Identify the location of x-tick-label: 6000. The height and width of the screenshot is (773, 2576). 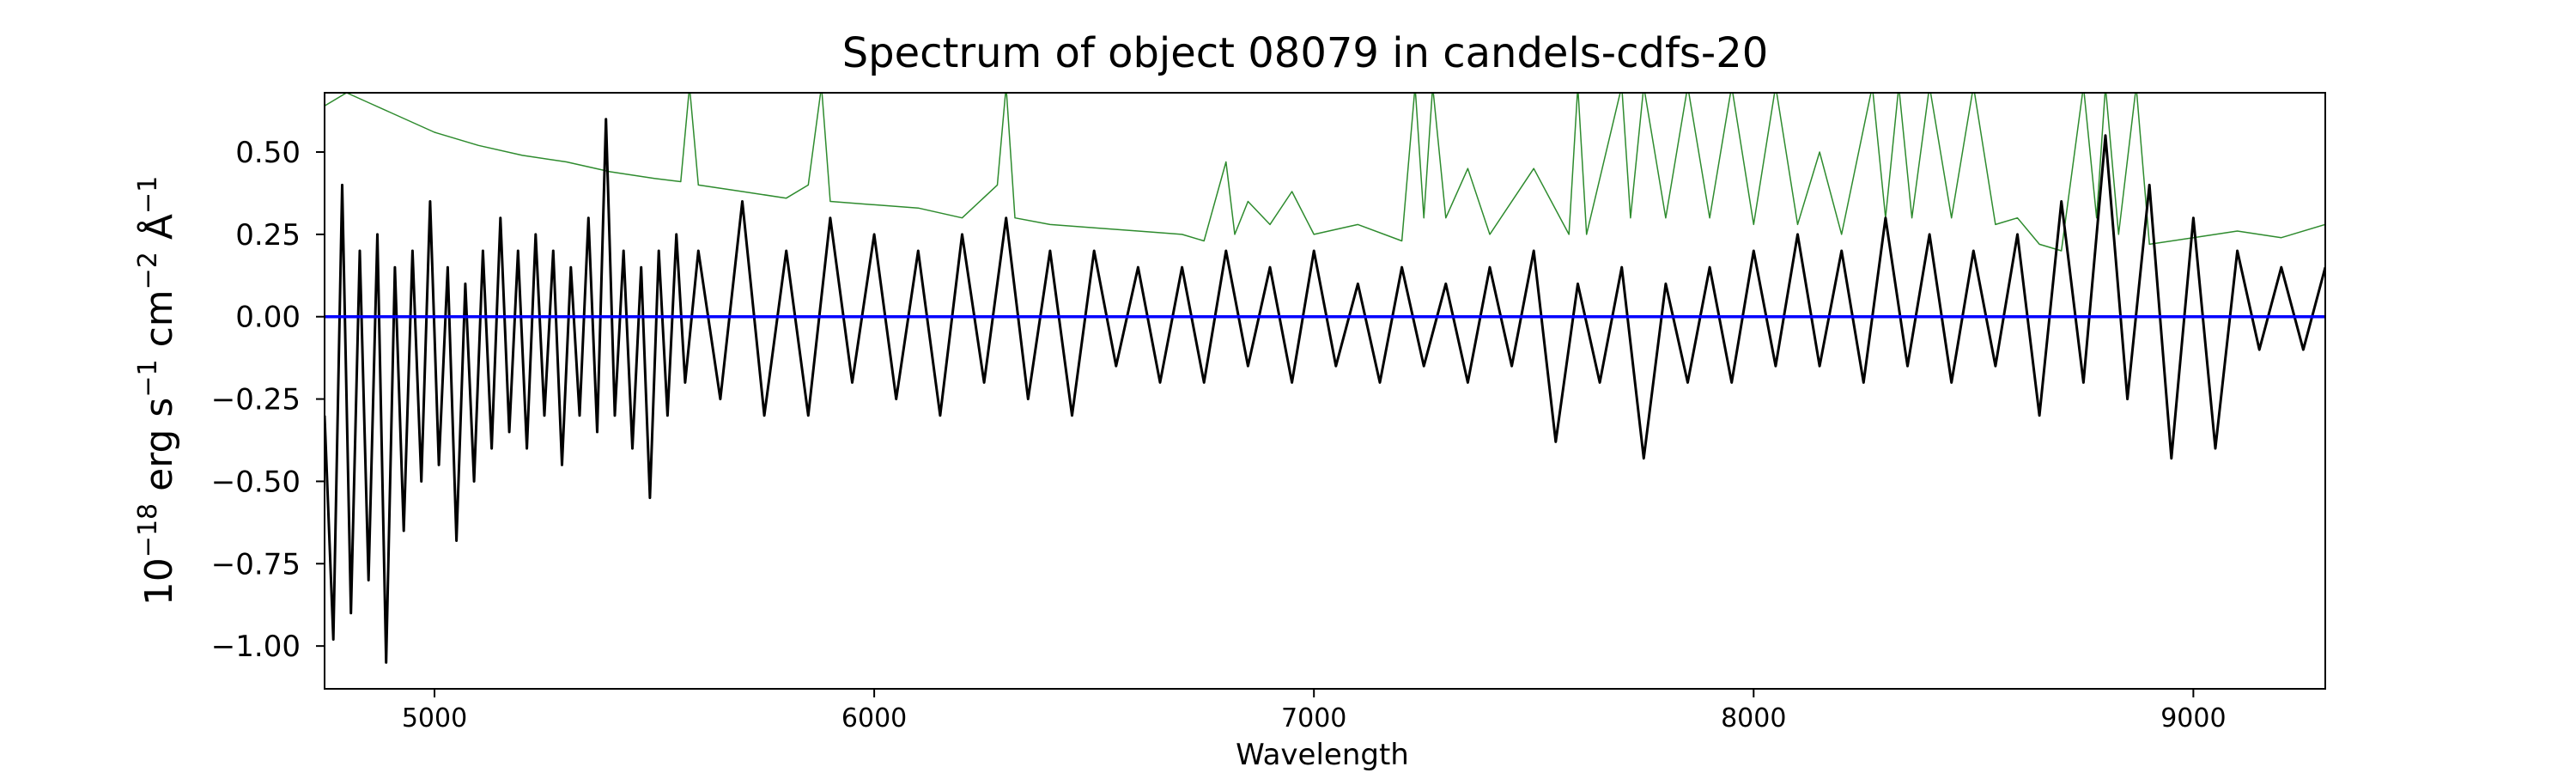
(874, 718).